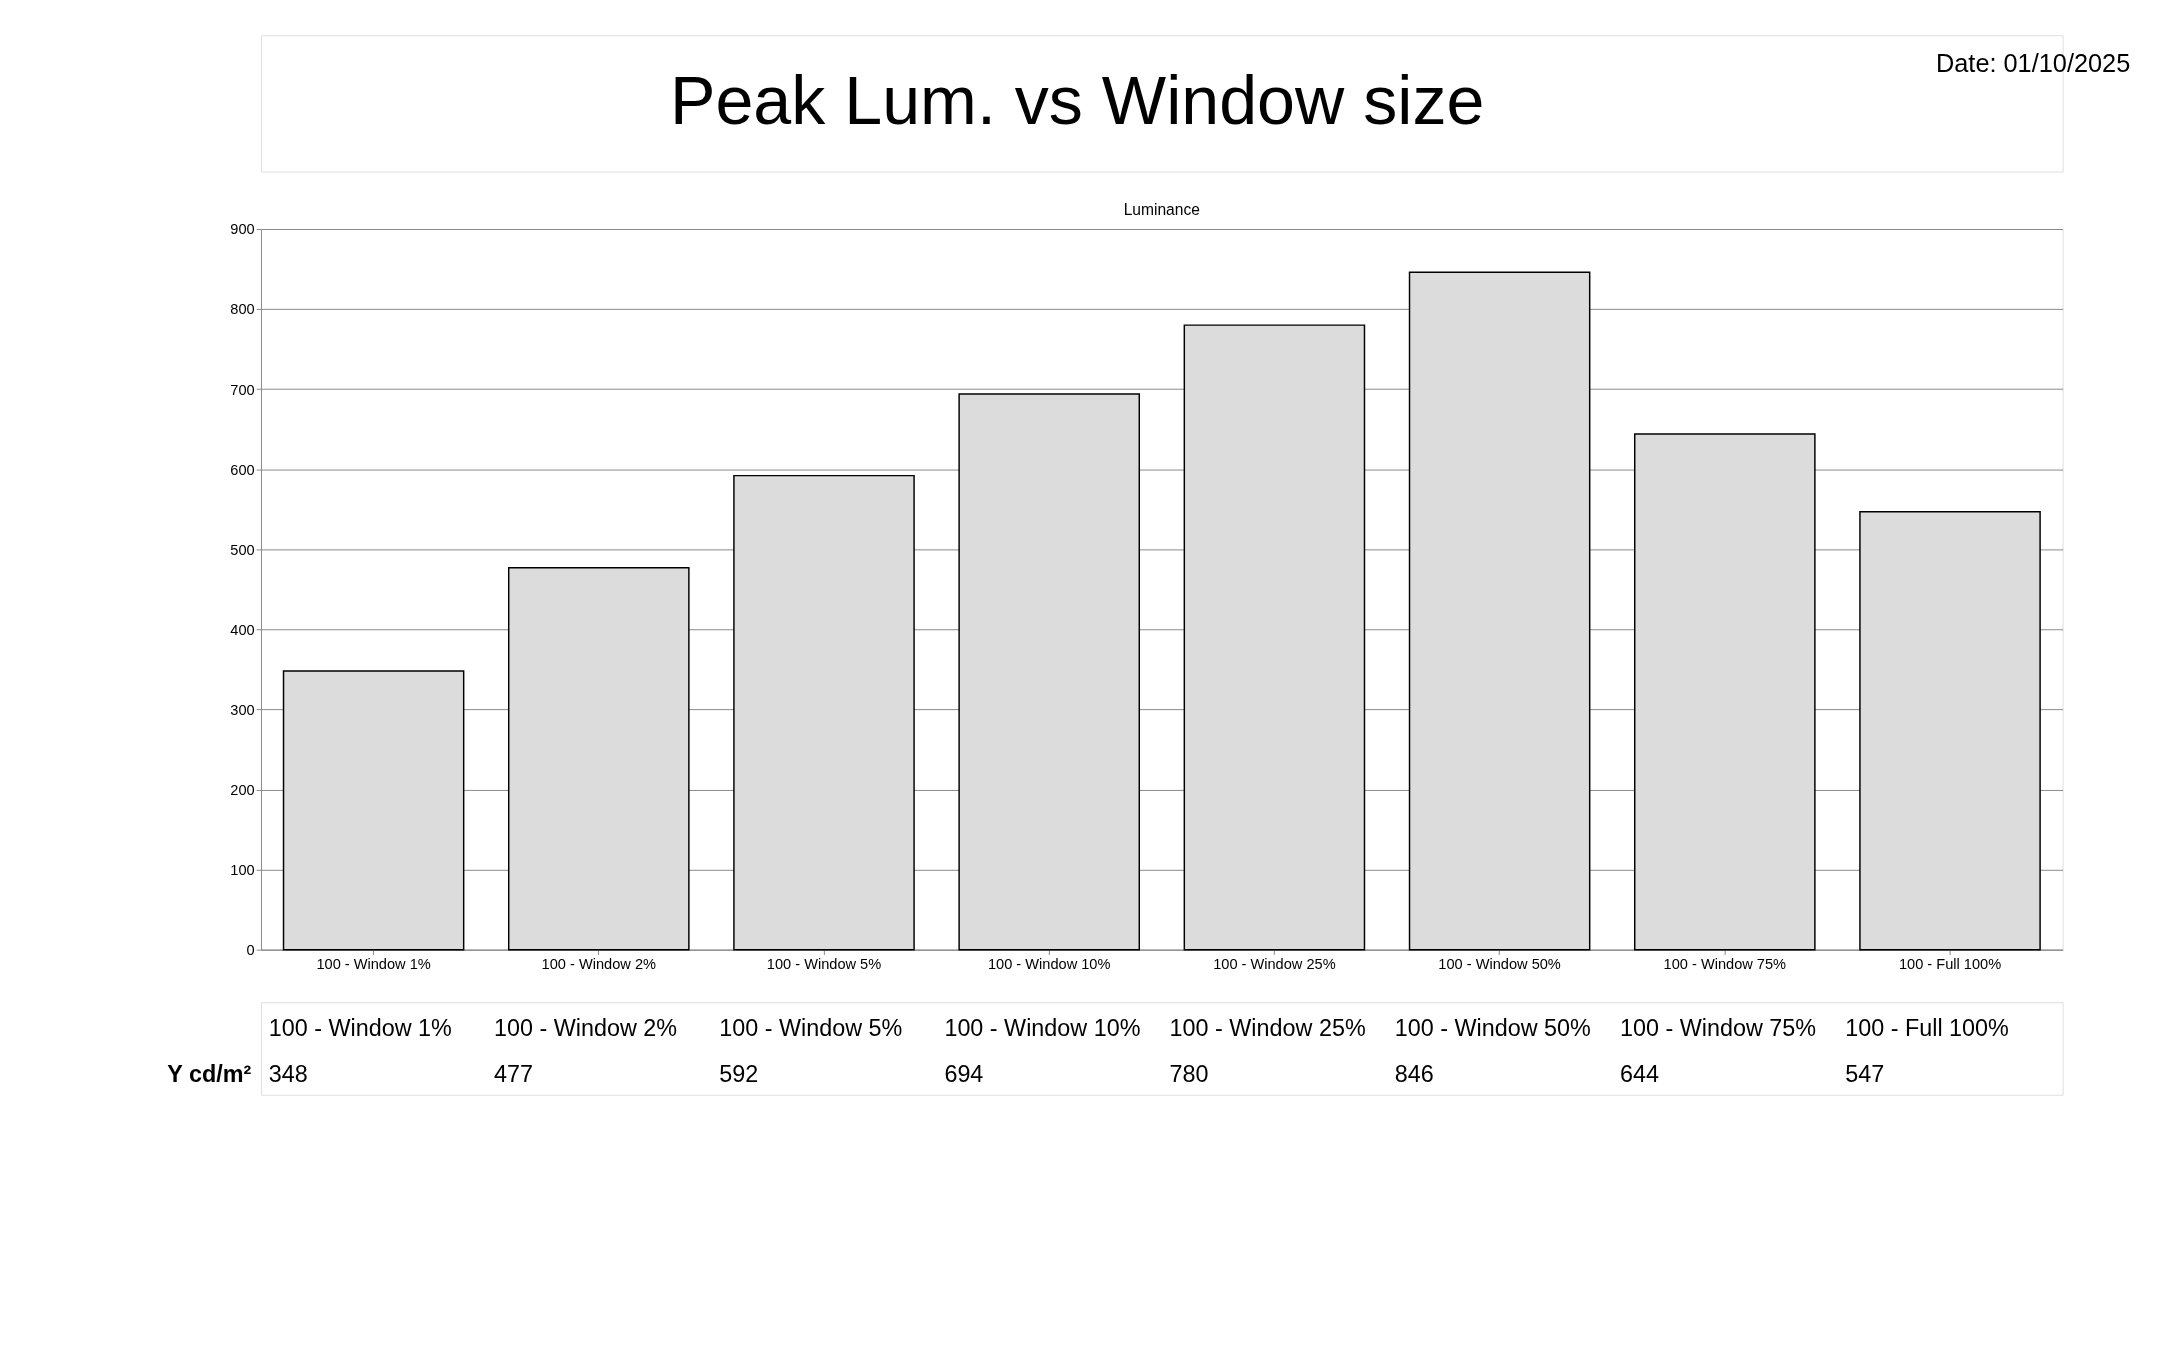 This screenshot has height=1350, width=2160. What do you see at coordinates (1274, 963) in the screenshot?
I see `x-tick-label: 100 - Window 25%` at bounding box center [1274, 963].